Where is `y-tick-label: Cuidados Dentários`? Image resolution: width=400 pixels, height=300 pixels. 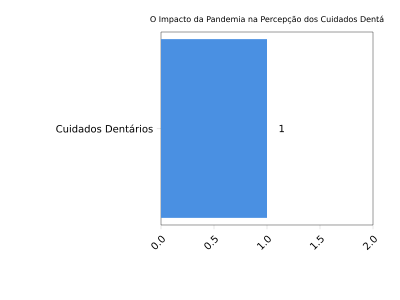 y-tick-label: Cuidados Dentários is located at coordinates (104, 128).